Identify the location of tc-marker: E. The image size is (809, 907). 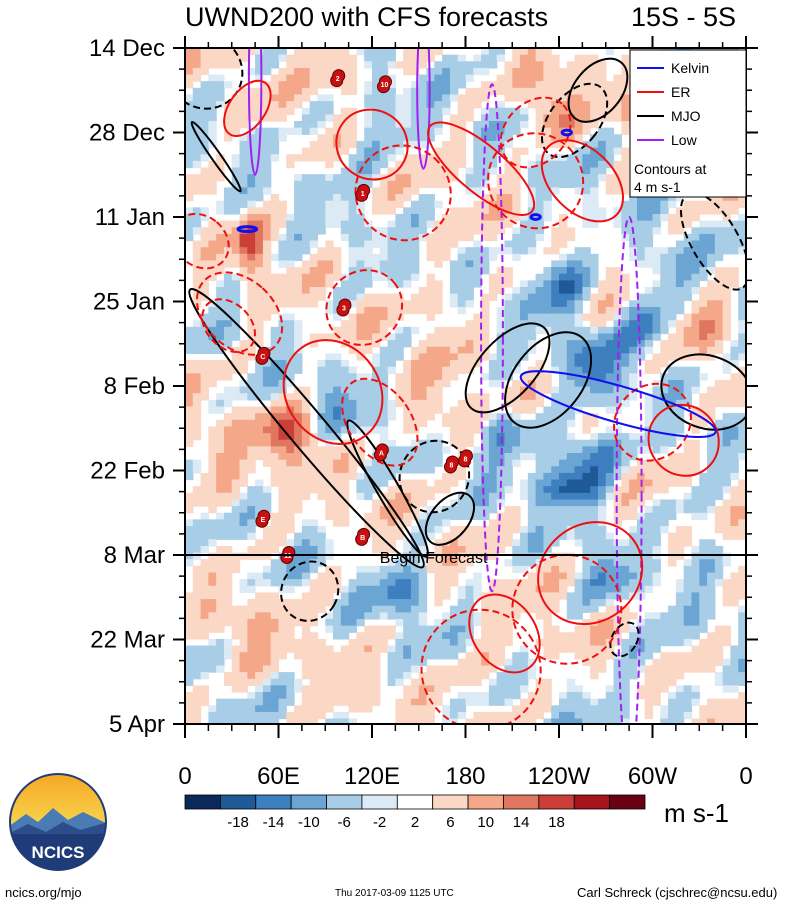
(263, 518).